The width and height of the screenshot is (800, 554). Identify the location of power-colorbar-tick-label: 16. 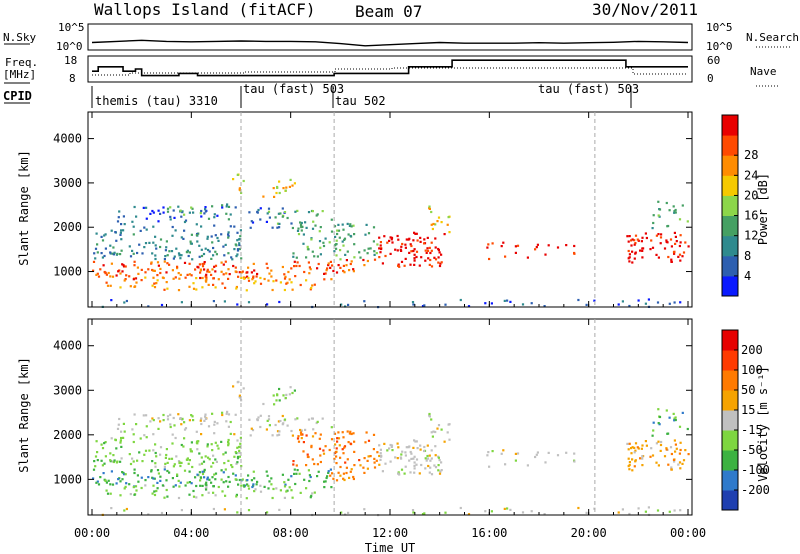
(751, 216).